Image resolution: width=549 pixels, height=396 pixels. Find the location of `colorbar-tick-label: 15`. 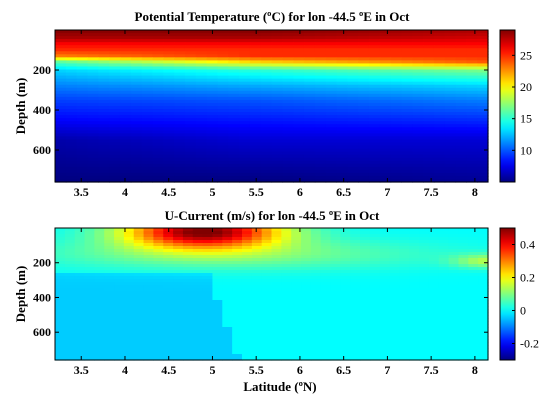

colorbar-tick-label: 15 is located at coordinates (526, 119).